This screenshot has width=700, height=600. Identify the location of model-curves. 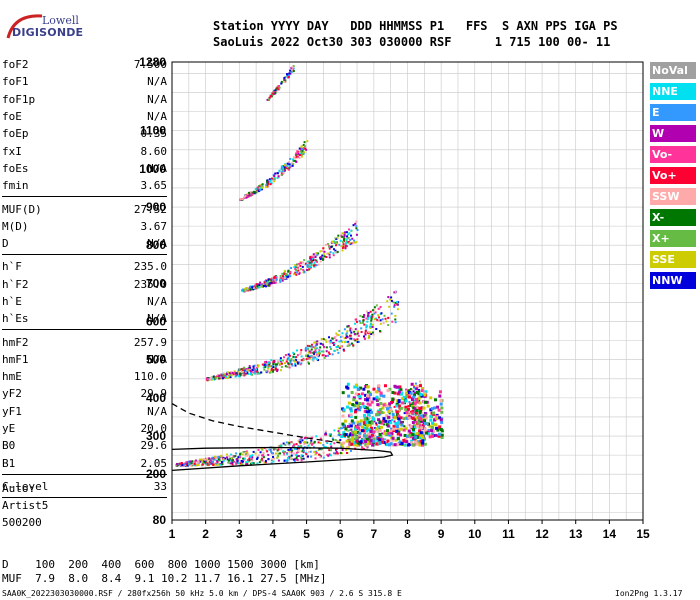
(282, 437).